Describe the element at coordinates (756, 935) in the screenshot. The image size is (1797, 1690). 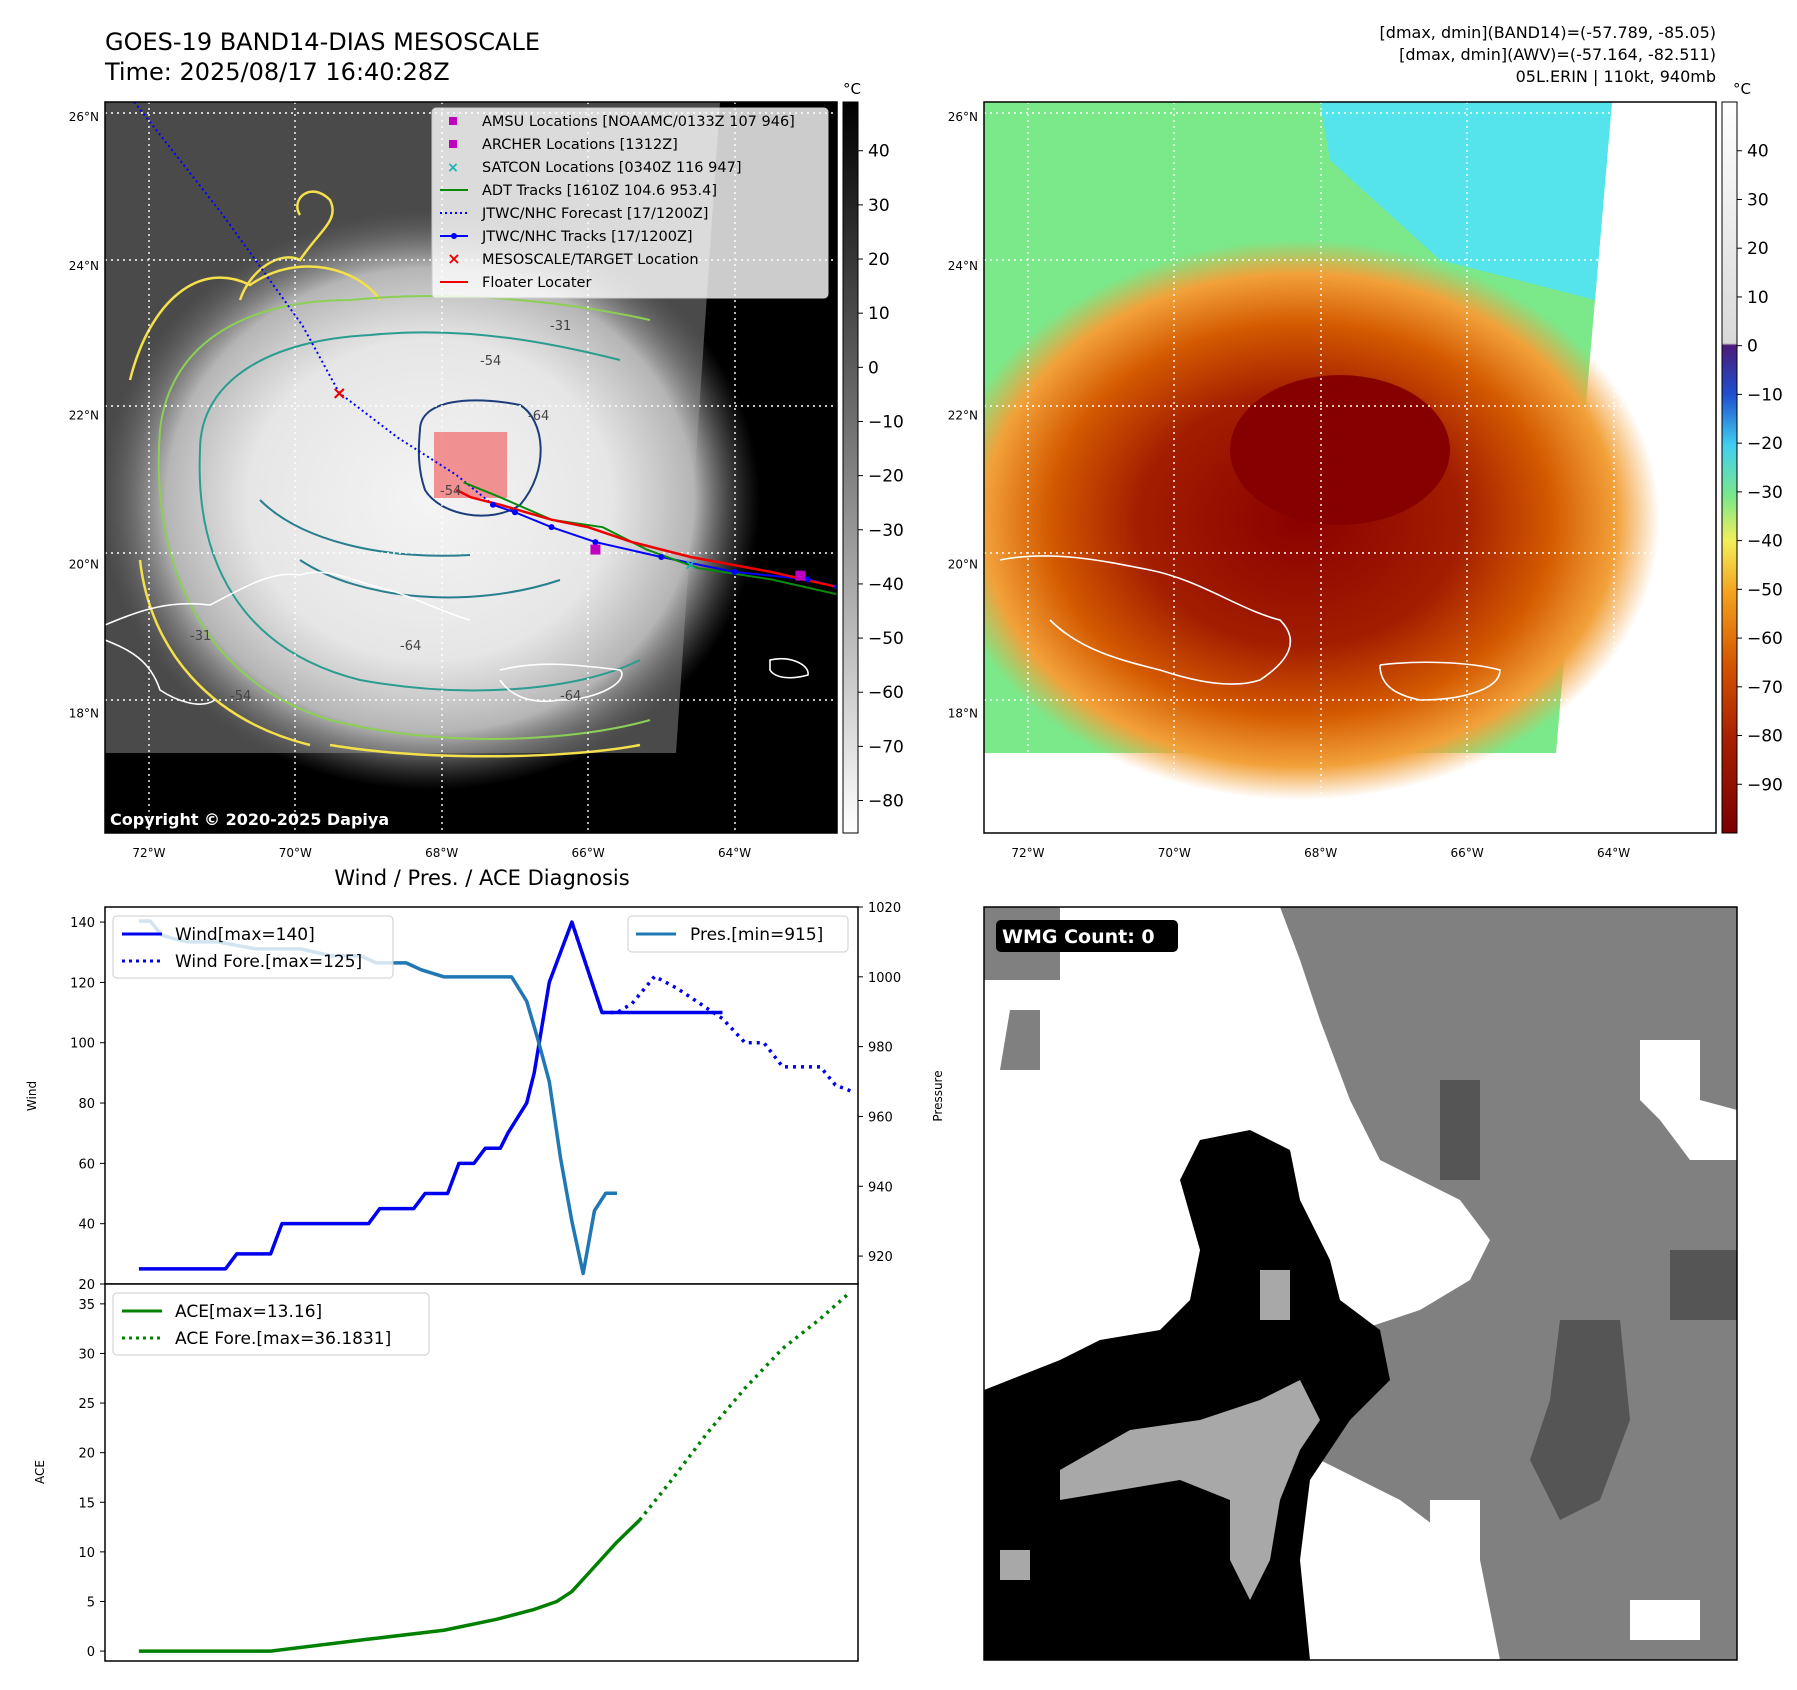
I see `pres-legend-text: Pres.[min=915]` at that location.